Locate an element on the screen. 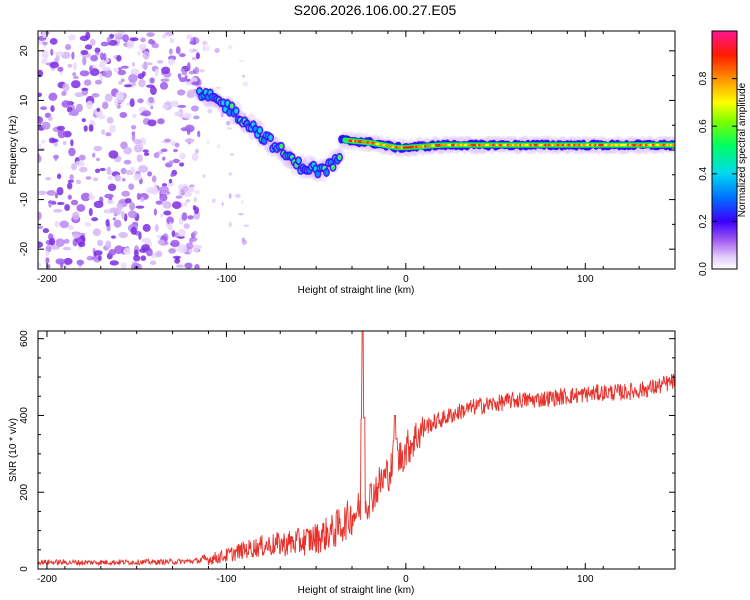  colorbar-tick-label: 0.6 is located at coordinates (703, 126).